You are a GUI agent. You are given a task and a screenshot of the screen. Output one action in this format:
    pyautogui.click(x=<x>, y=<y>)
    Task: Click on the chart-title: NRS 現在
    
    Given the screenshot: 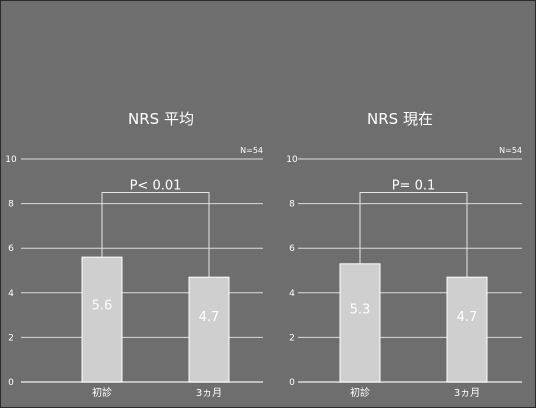 What is the action you would take?
    pyautogui.click(x=400, y=119)
    